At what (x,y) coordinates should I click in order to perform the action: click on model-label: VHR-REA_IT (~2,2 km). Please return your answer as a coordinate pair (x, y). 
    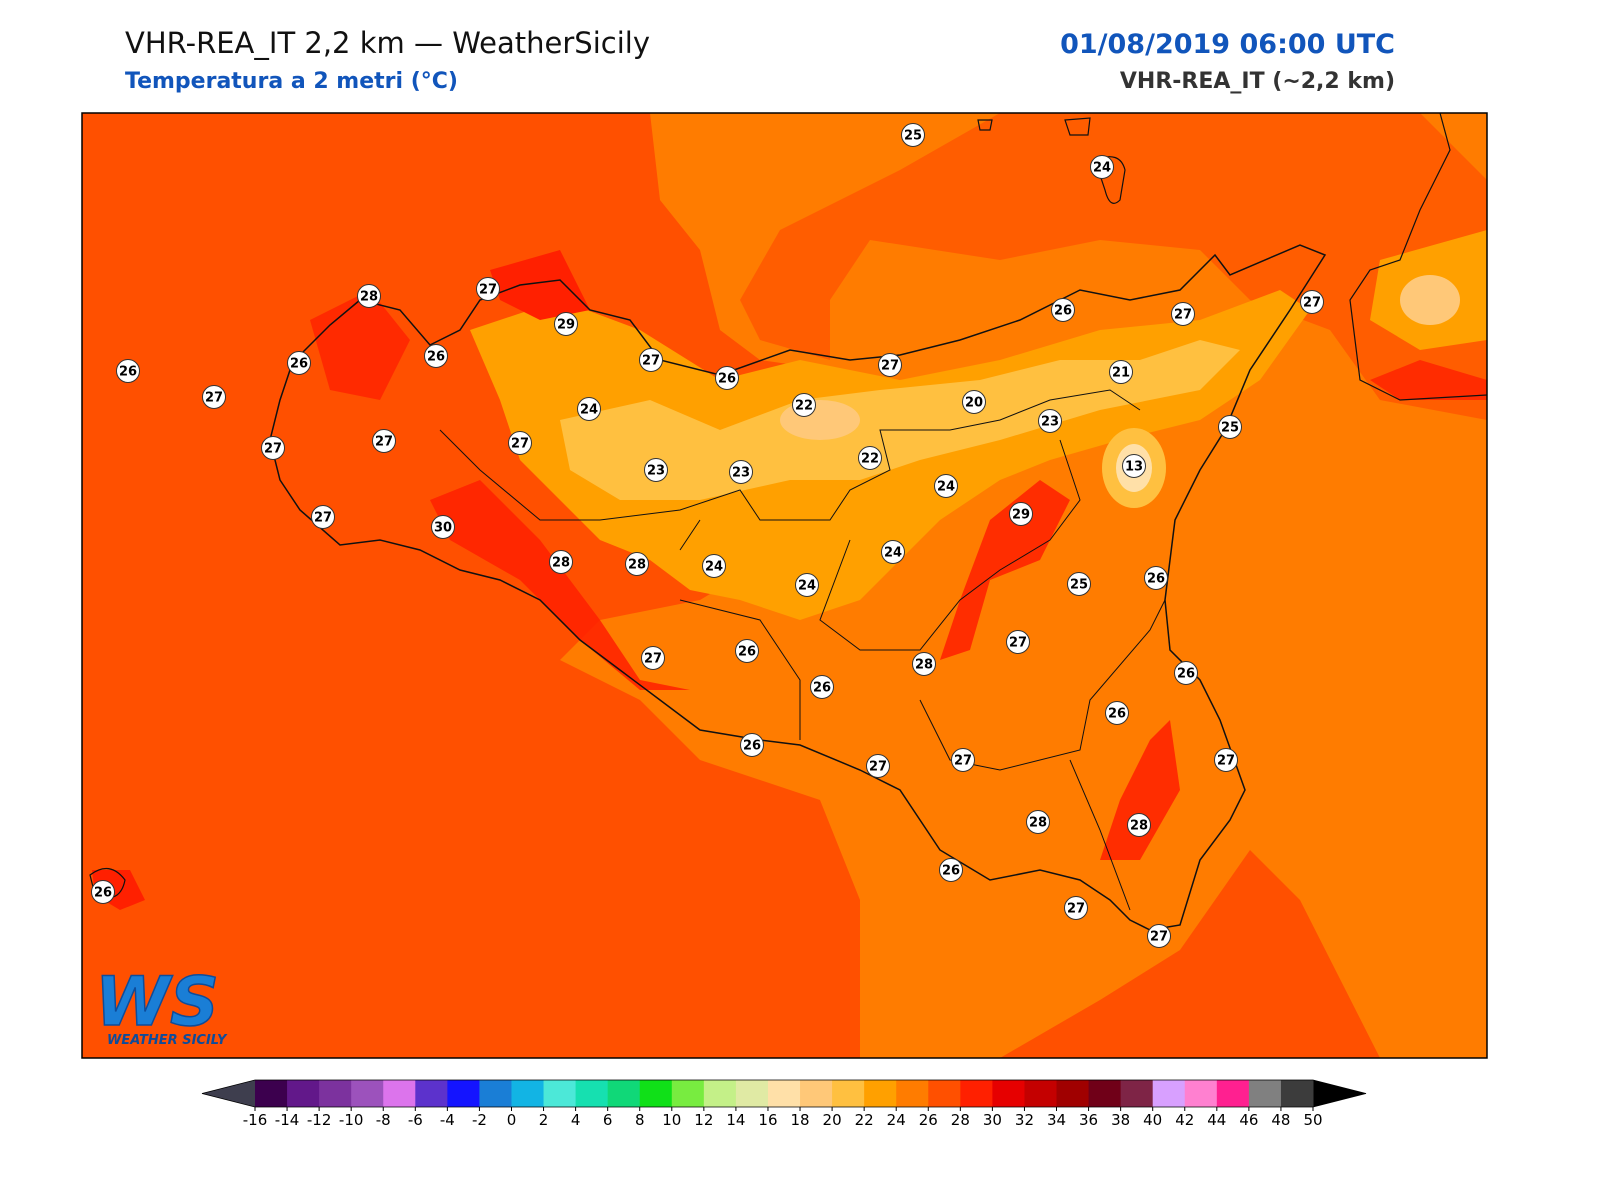
    Looking at the image, I should click on (1257, 81).